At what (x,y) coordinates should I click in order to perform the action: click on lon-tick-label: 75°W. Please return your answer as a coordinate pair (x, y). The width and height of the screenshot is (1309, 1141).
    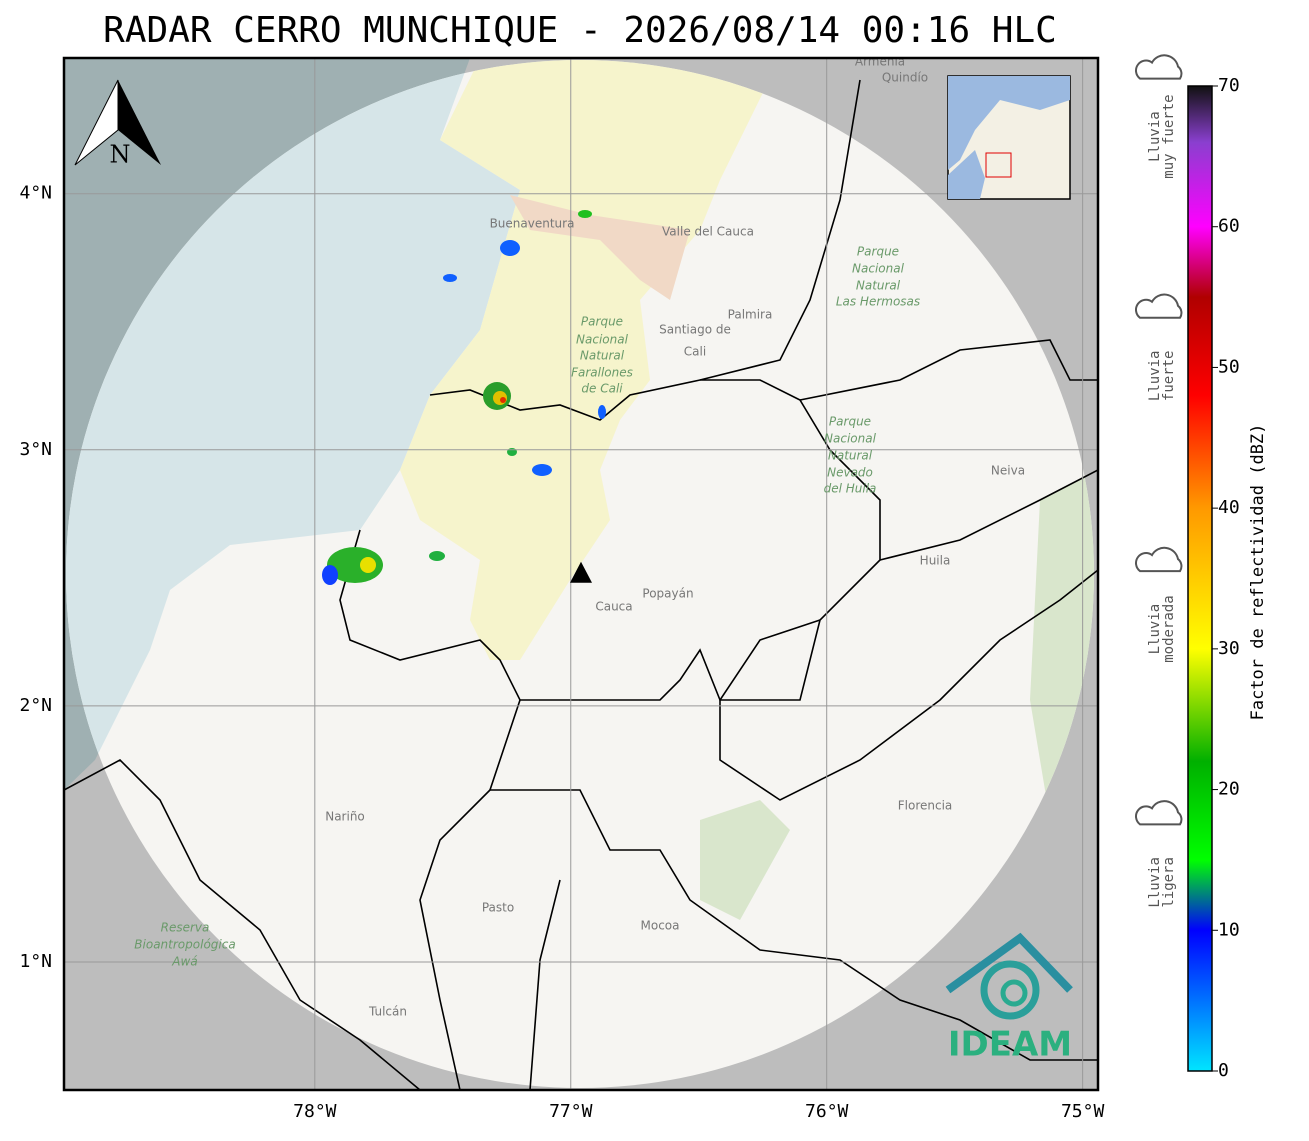
    Looking at the image, I should click on (1083, 1111).